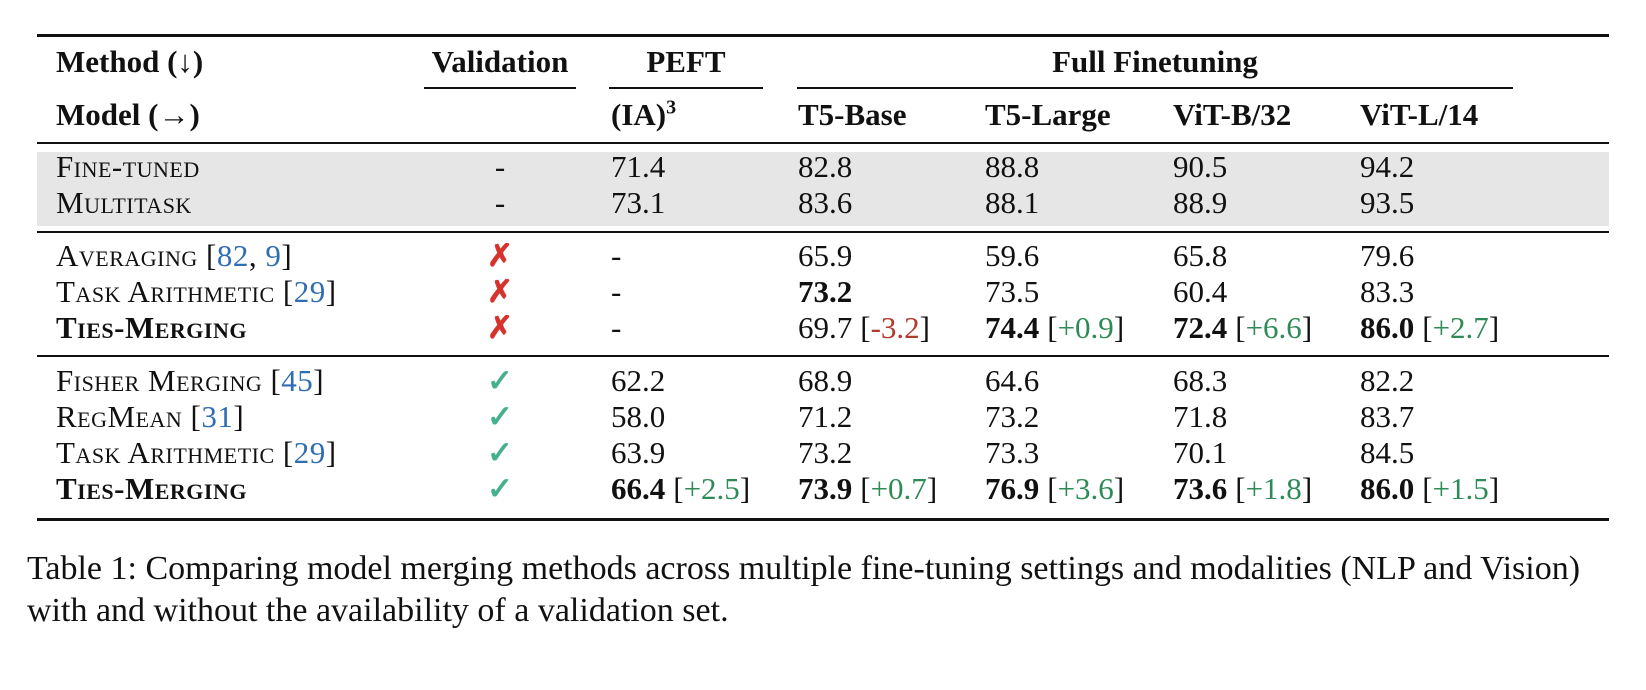  What do you see at coordinates (823, 519) in the screenshot?
I see `table-bottom-rule` at bounding box center [823, 519].